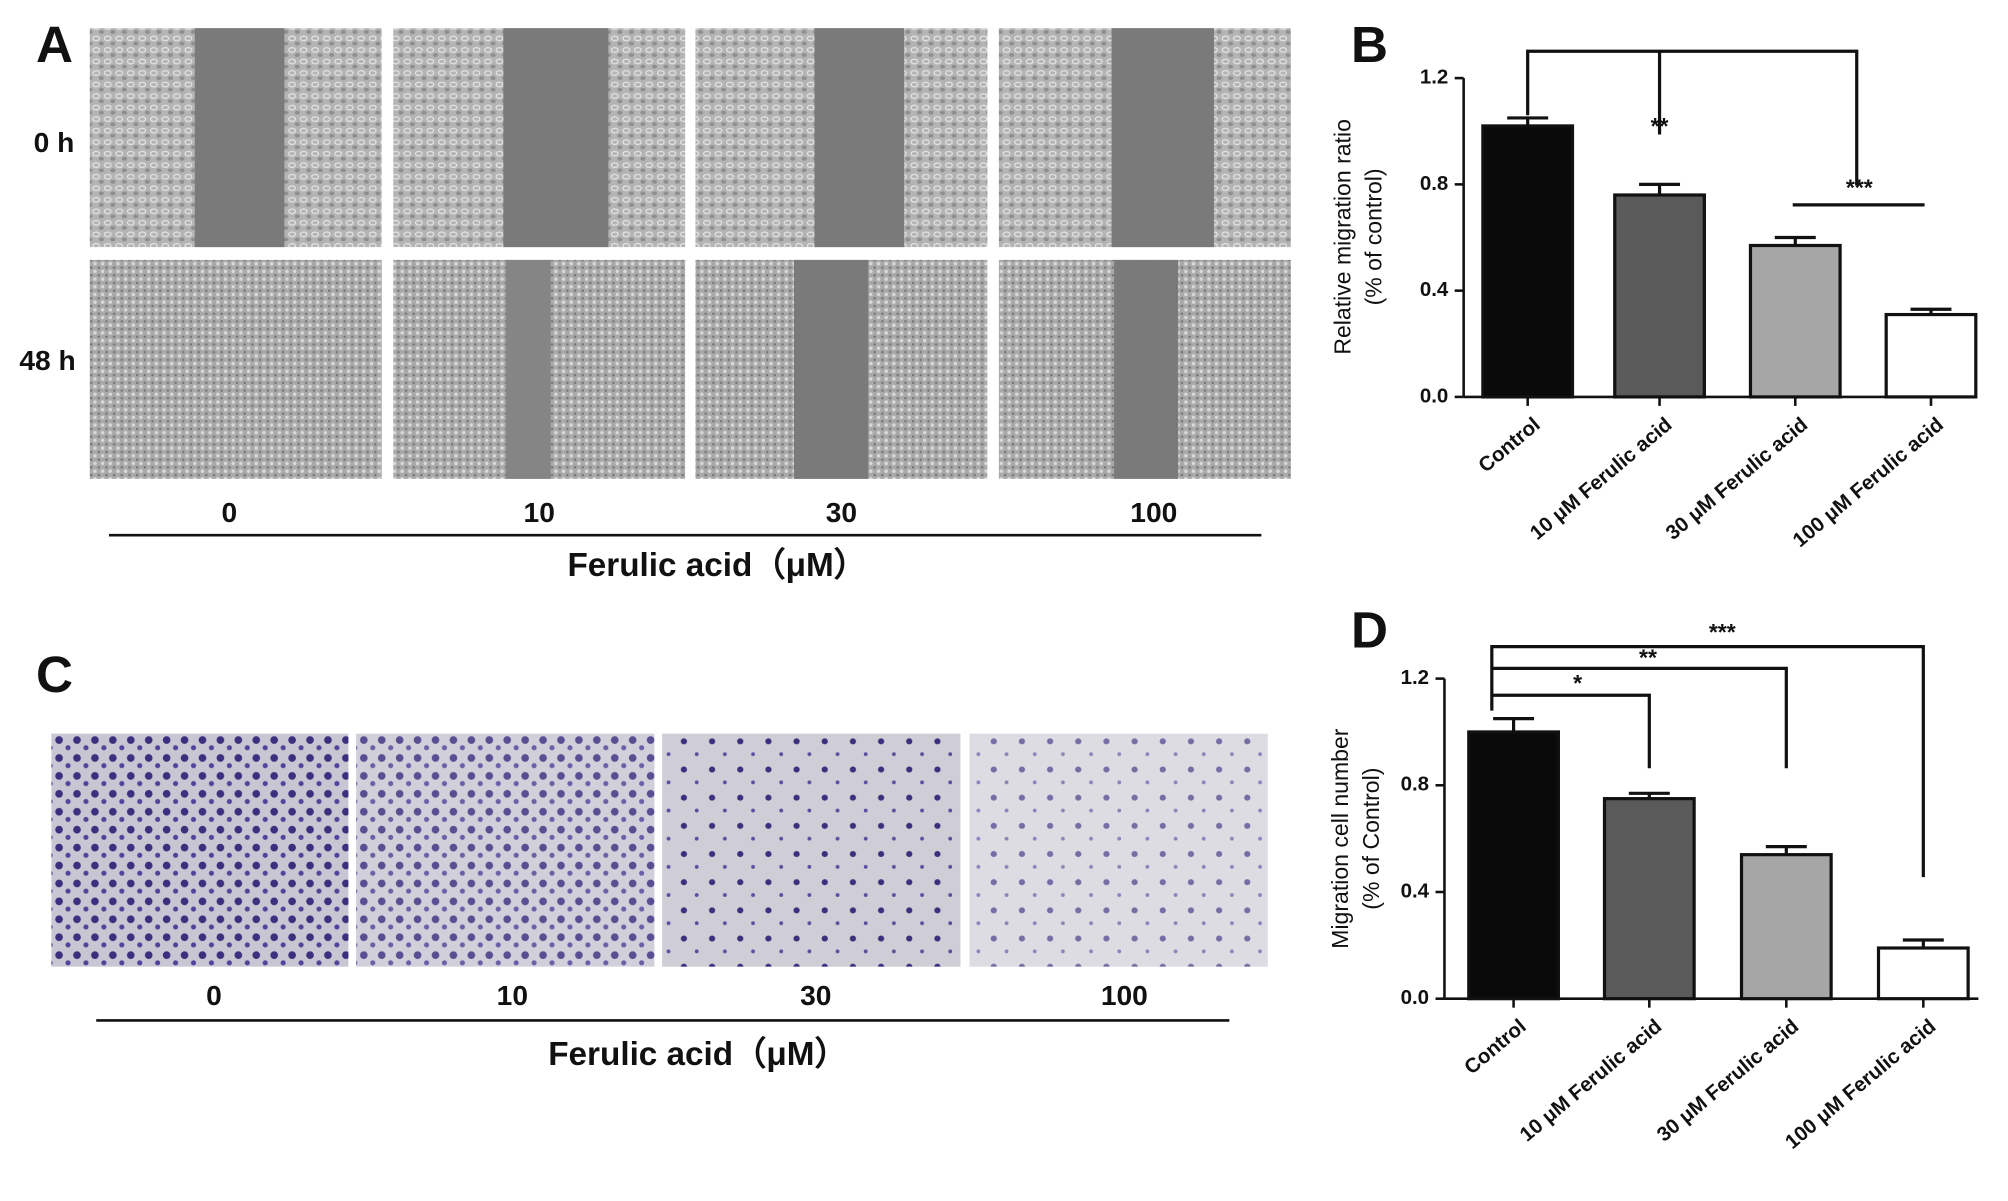  I want to click on row-label: 48 h, so click(47, 360).